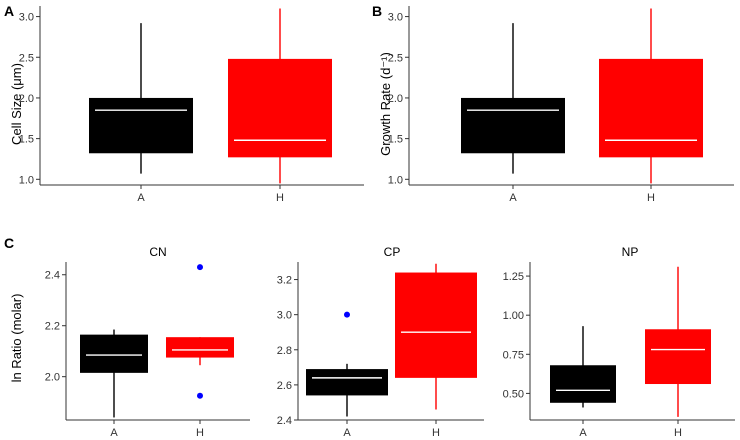  Describe the element at coordinates (284, 351) in the screenshot. I see `y-tick-label: 2.8` at that location.